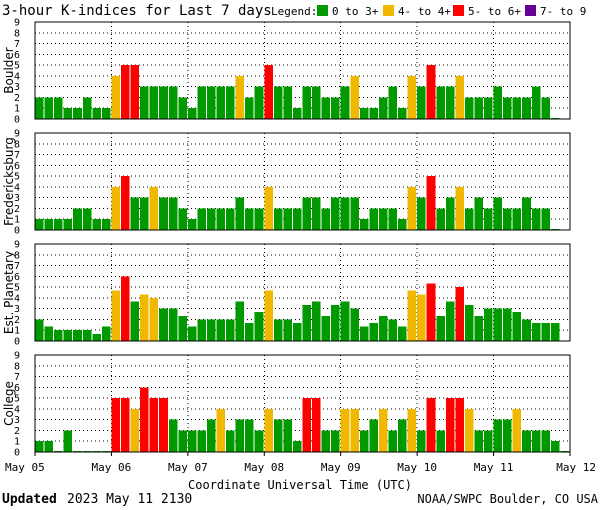  What do you see at coordinates (355, 11) in the screenshot?
I see `legend-text-0: 0 to 3+` at bounding box center [355, 11].